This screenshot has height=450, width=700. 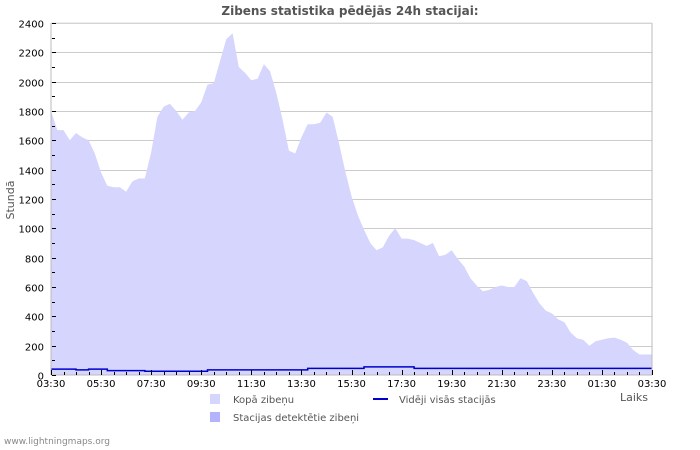 What do you see at coordinates (401, 384) in the screenshot?
I see `x-tick-label: 17:30` at bounding box center [401, 384].